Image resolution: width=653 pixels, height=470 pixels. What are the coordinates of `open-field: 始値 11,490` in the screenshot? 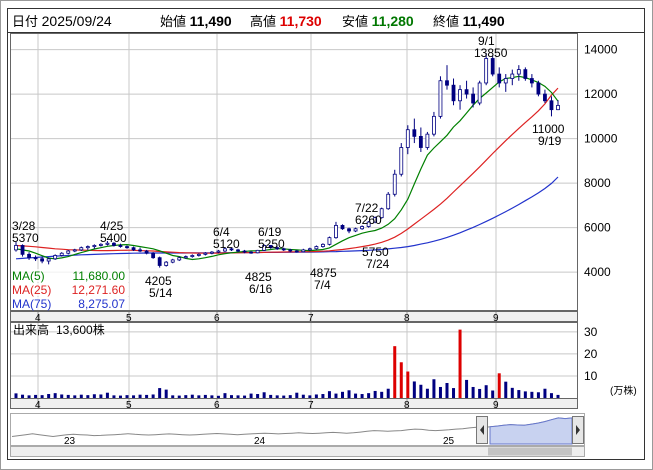 It's located at (196, 21).